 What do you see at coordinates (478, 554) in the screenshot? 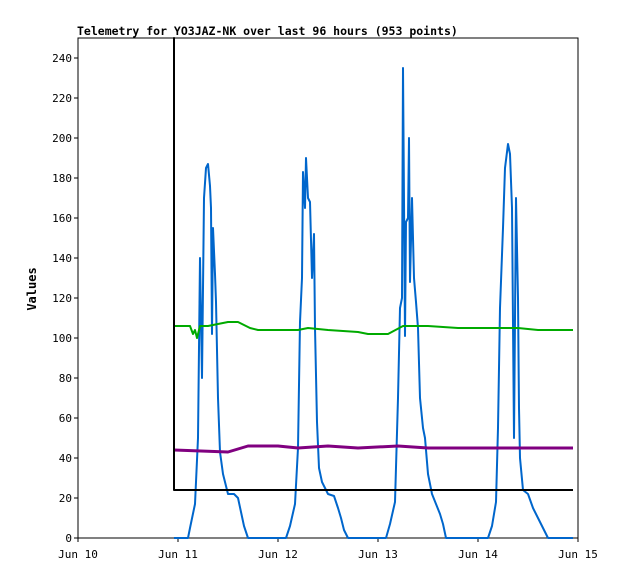
I see `x-tick-label: Jun 14` at bounding box center [478, 554].